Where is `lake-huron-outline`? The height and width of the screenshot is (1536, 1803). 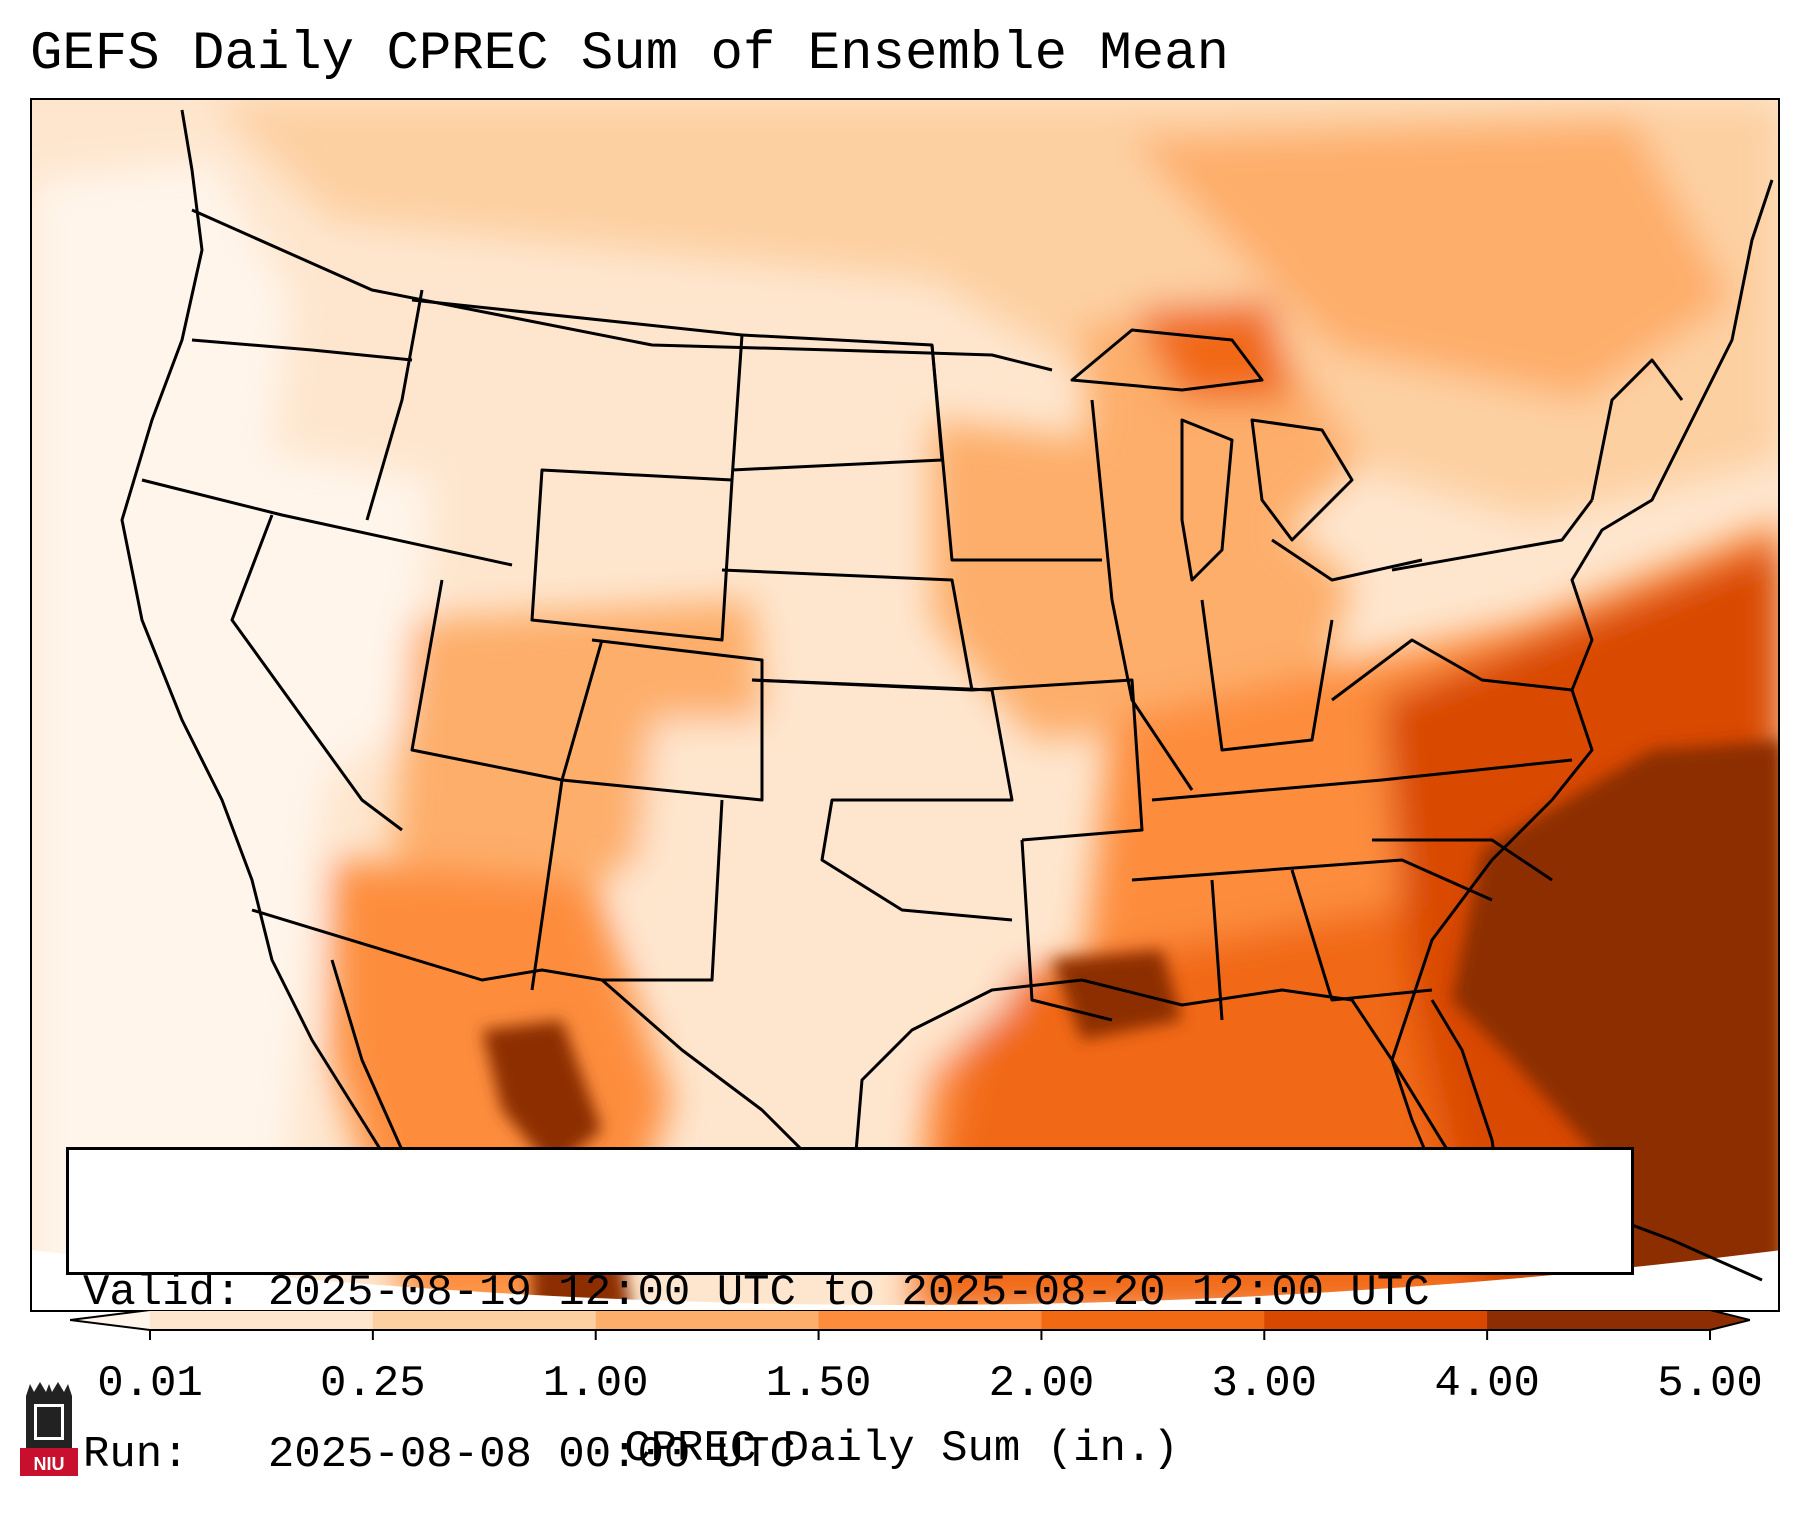 lake-huron-outline is located at coordinates (1302, 480).